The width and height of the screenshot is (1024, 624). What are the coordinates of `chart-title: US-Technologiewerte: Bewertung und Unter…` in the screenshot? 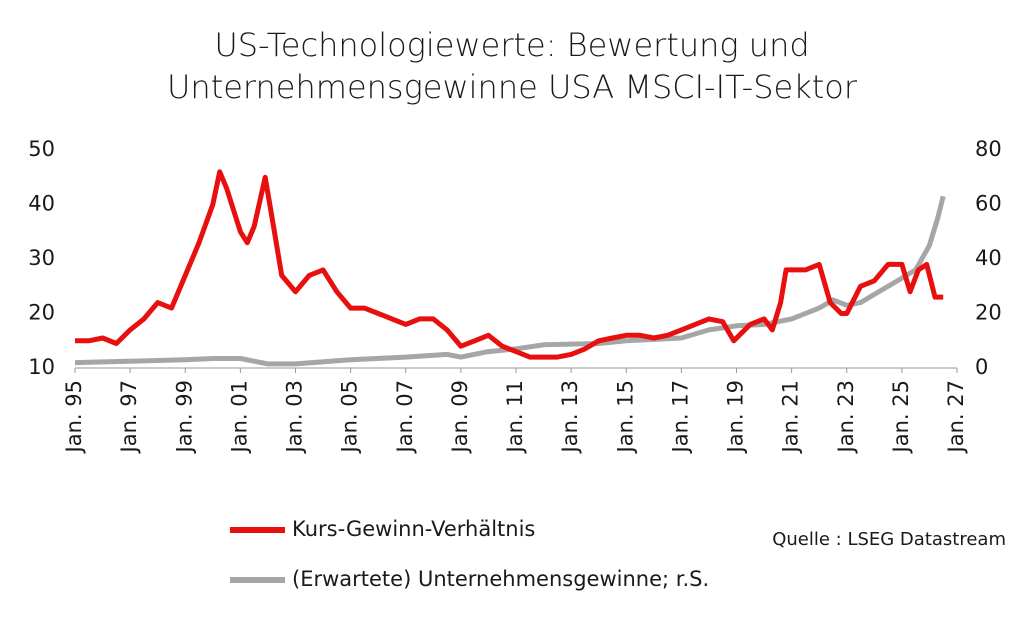 It's located at (511, 66).